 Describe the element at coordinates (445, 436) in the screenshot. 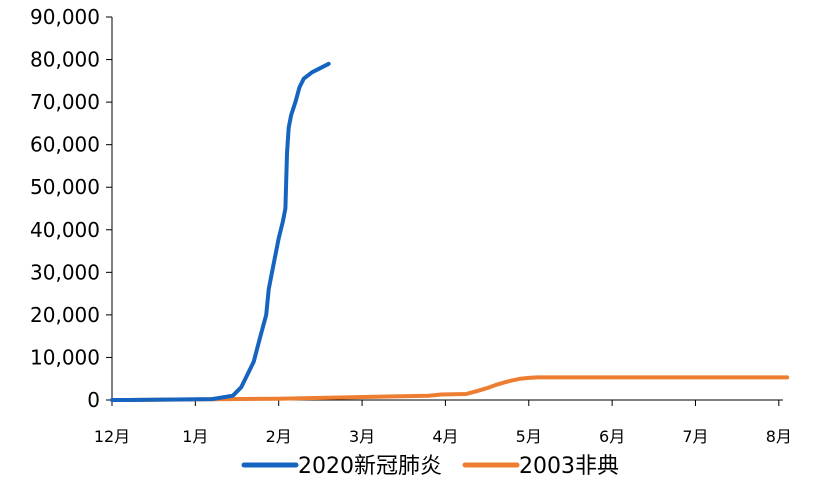

I see `x-tick-label: 4月` at that location.